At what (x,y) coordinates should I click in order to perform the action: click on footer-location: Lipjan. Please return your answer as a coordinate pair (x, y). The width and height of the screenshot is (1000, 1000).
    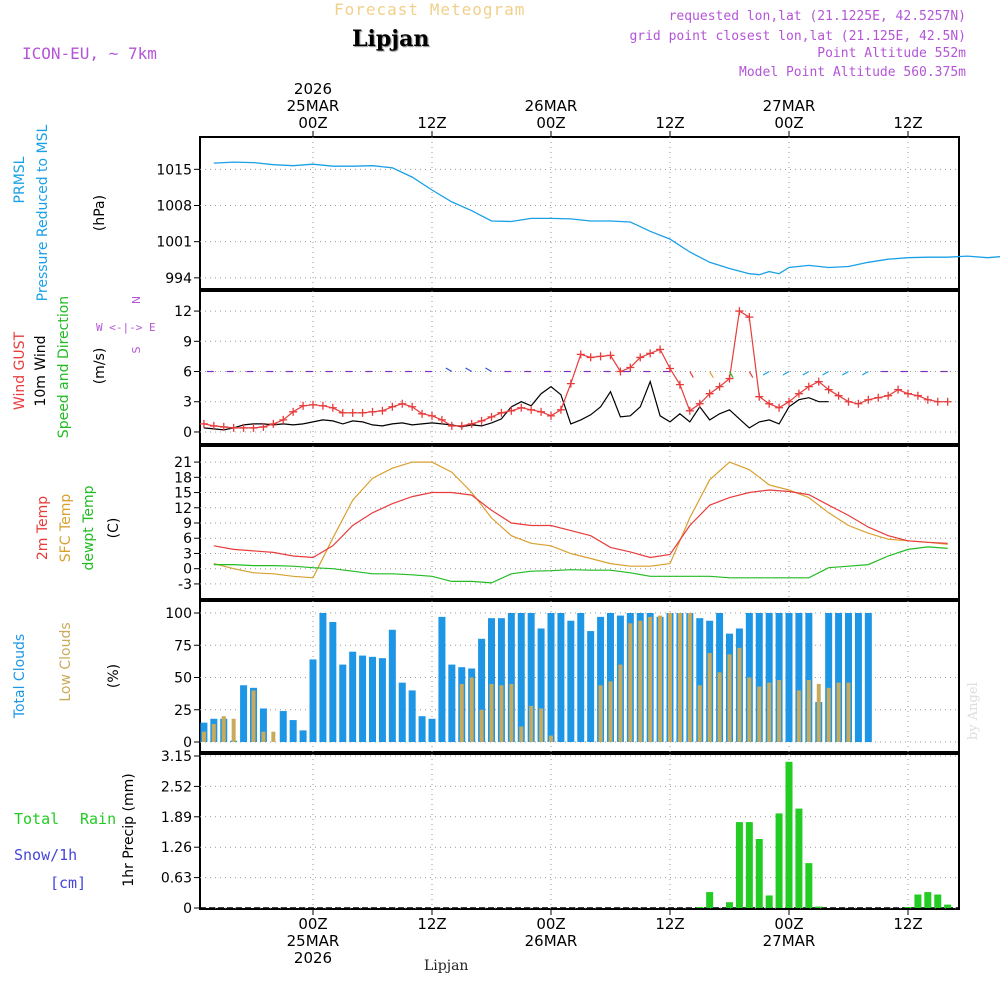
    Looking at the image, I should click on (446, 966).